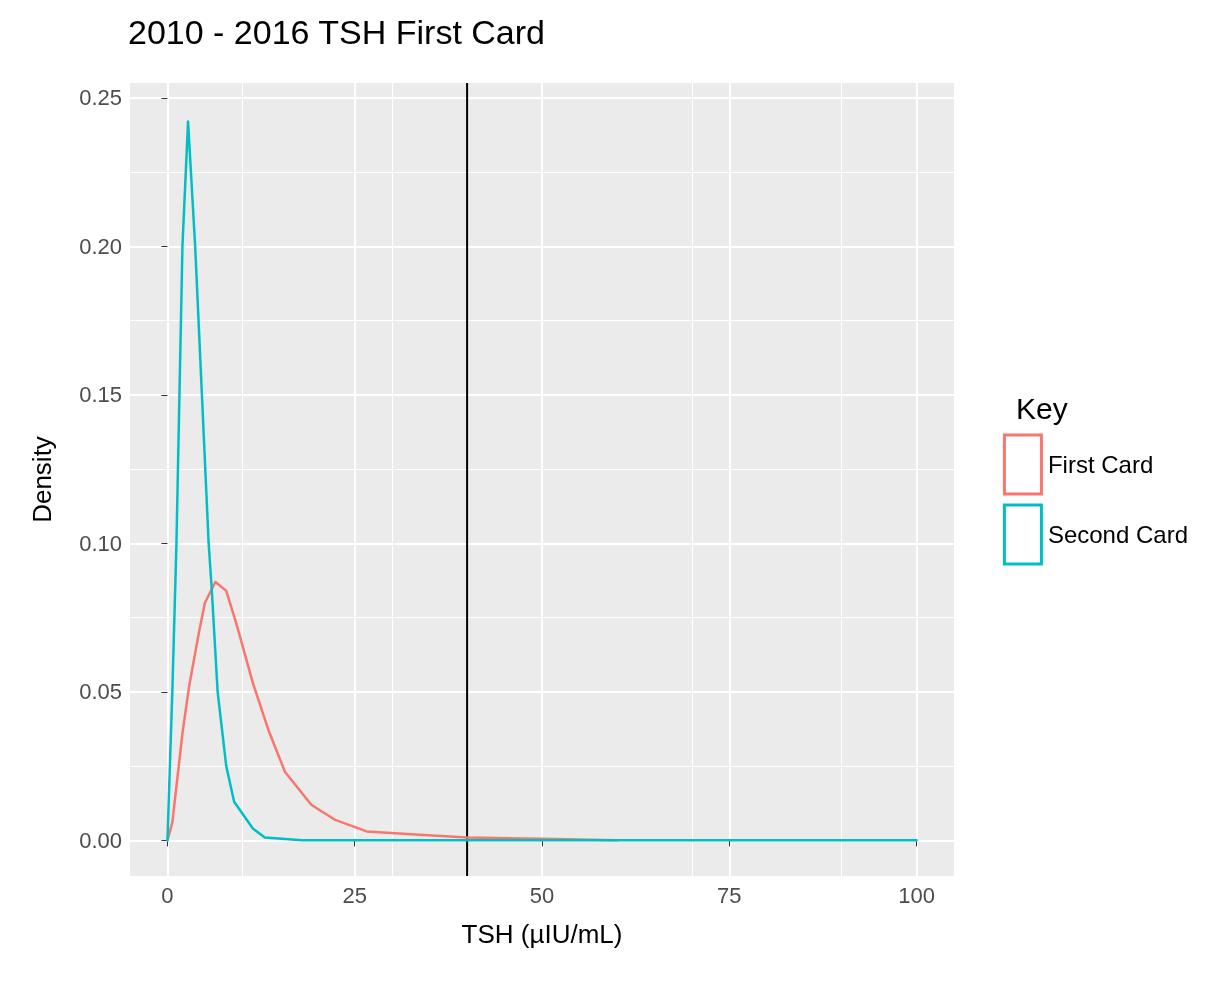 This screenshot has width=1221, height=999. Describe the element at coordinates (100, 543) in the screenshot. I see `y-tick-label: 0.10` at that location.